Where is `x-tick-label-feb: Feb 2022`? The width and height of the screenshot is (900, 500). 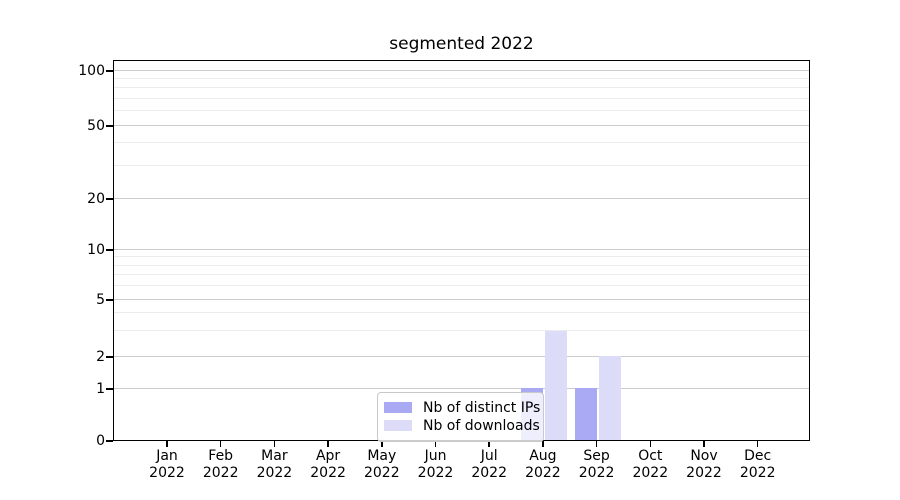 x-tick-label-feb: Feb 2022 is located at coordinates (221, 465).